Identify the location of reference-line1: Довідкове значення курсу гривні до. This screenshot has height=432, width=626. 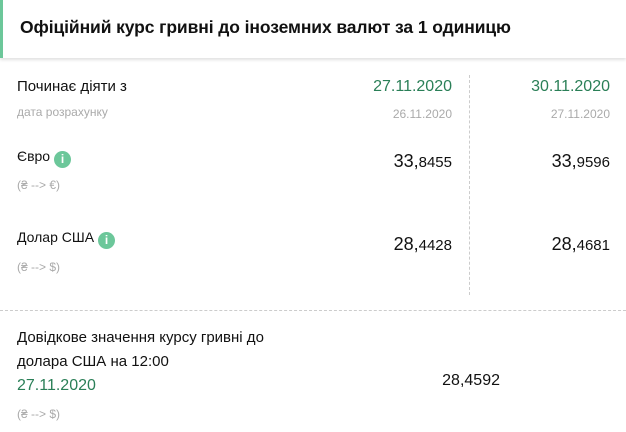
(140, 337).